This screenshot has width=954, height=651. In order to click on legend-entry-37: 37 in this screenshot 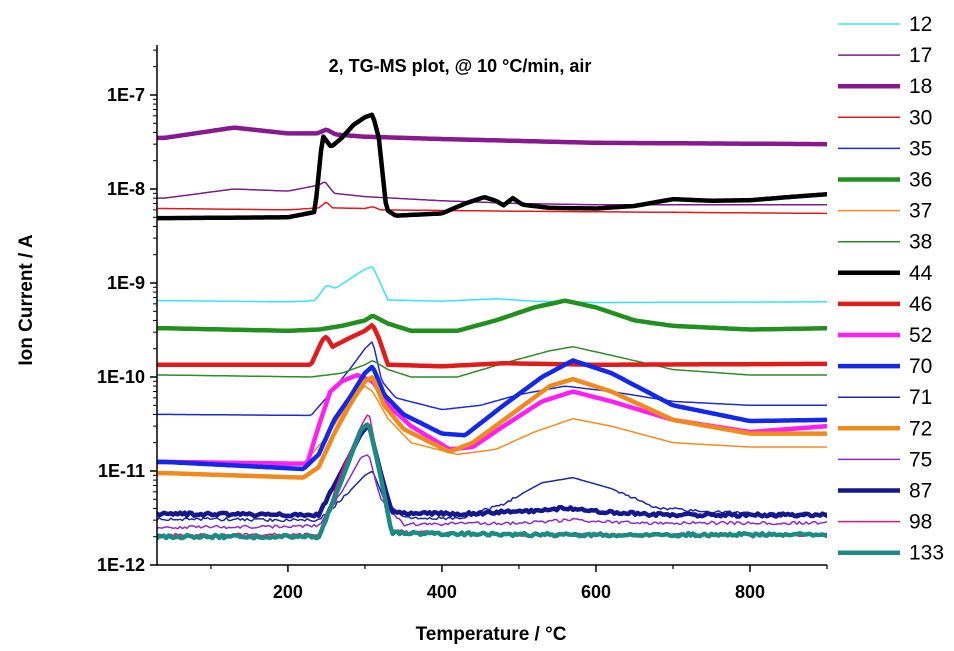, I will do `click(885, 211)`.